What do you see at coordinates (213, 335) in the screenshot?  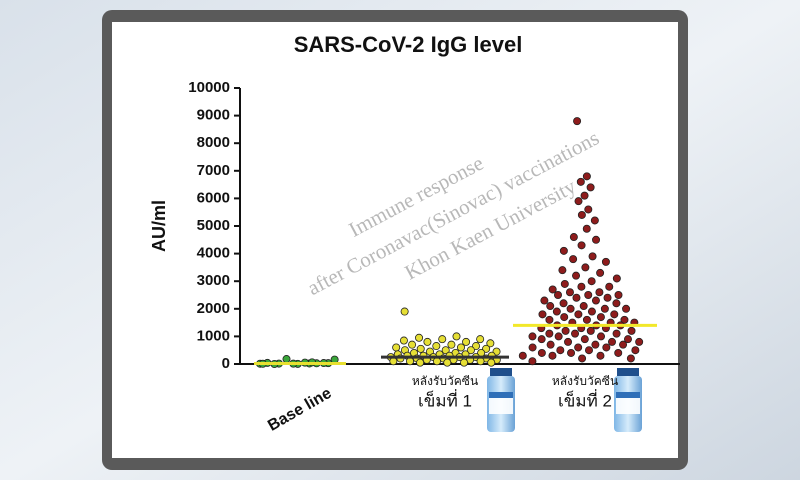 I see `y-tick-label: 1000` at bounding box center [213, 335].